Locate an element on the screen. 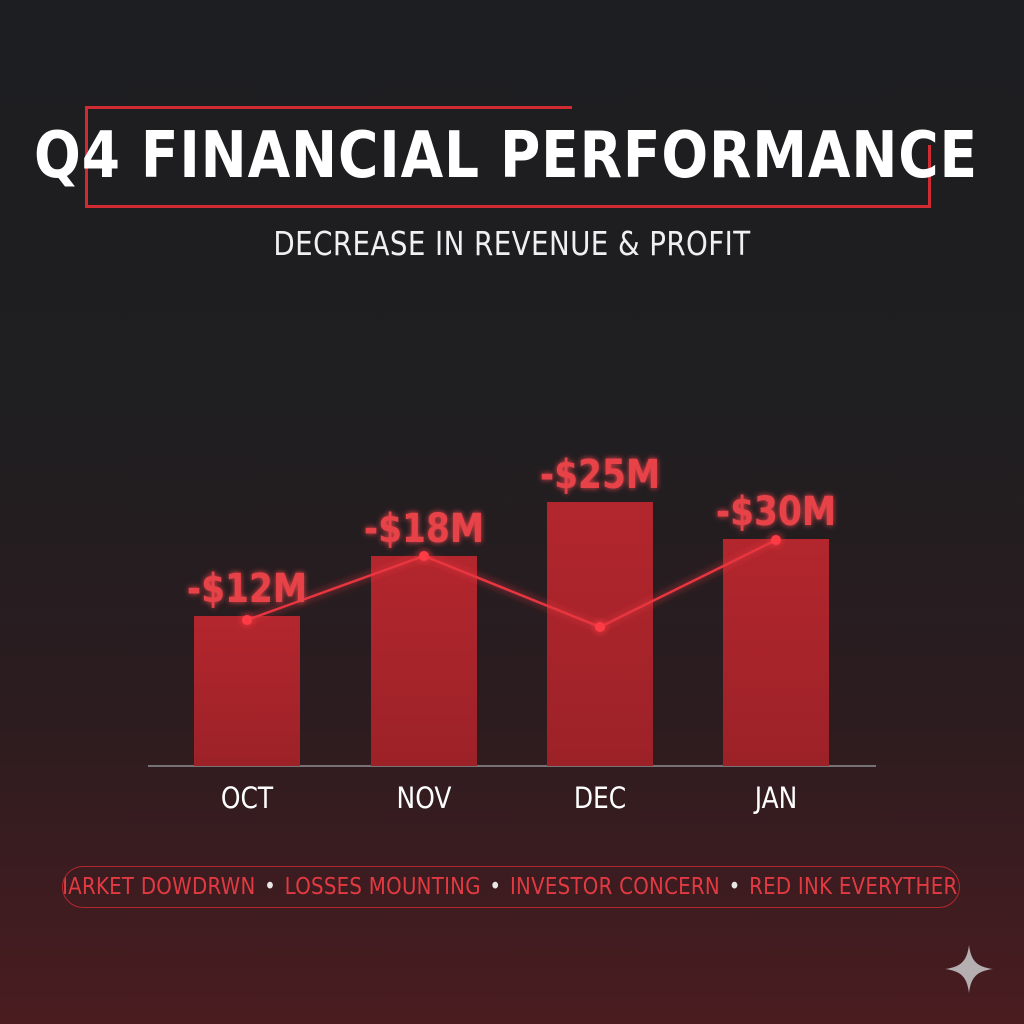  value-label-dec: -$25M is located at coordinates (600, 473).